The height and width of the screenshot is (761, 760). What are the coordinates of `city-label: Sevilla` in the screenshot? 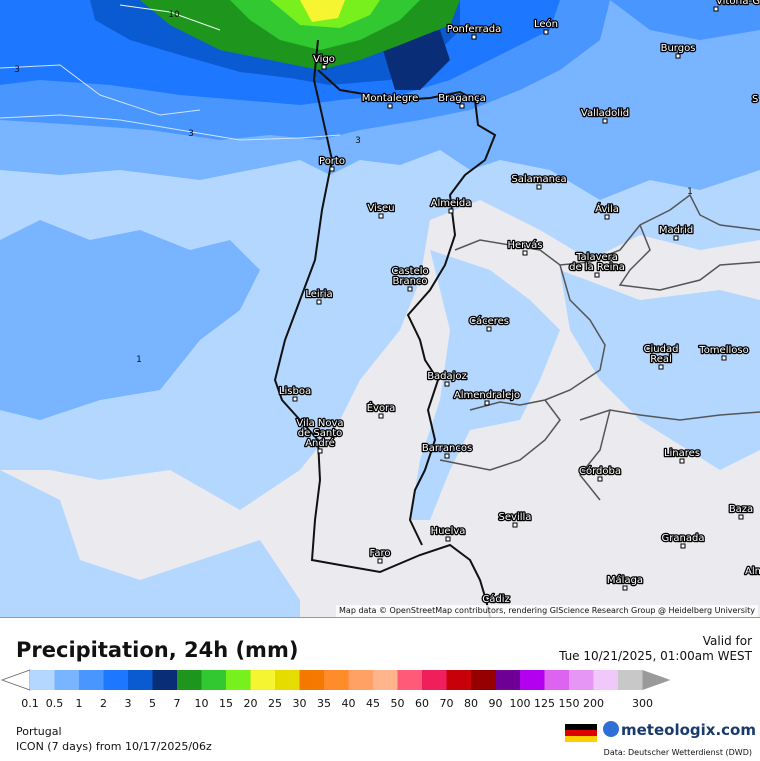 It's located at (515, 517).